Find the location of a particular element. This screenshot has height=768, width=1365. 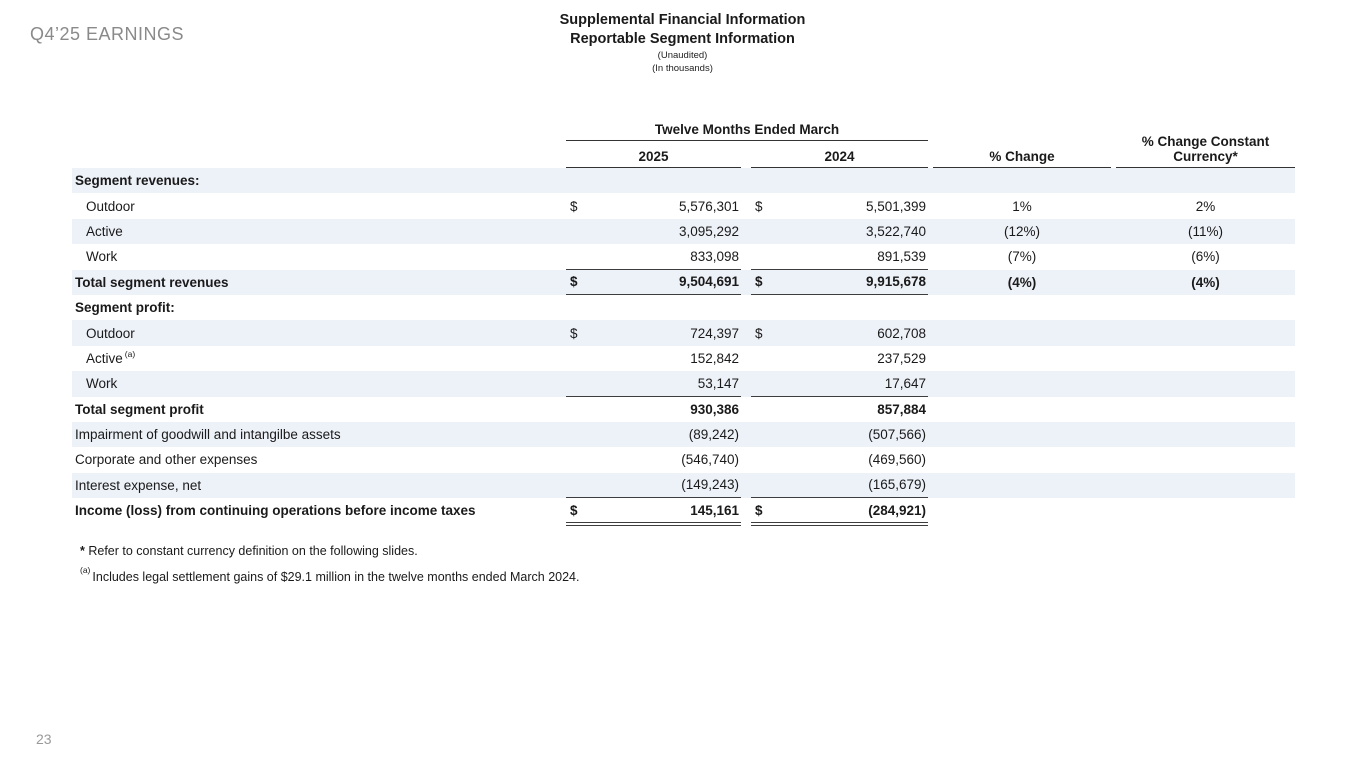

value-2024: 891,539 is located at coordinates (901, 256).